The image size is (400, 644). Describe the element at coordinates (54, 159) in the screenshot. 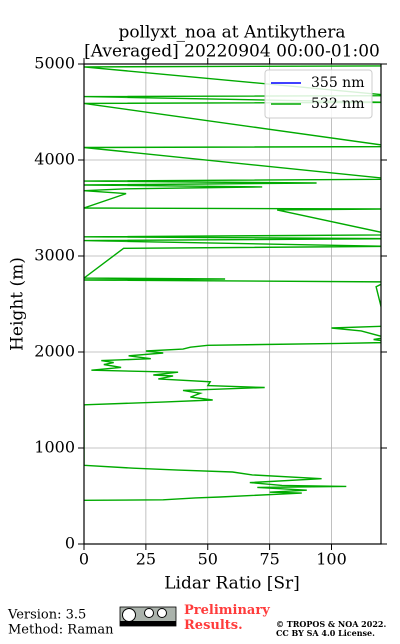

I see `y-tick-label: 4000` at that location.